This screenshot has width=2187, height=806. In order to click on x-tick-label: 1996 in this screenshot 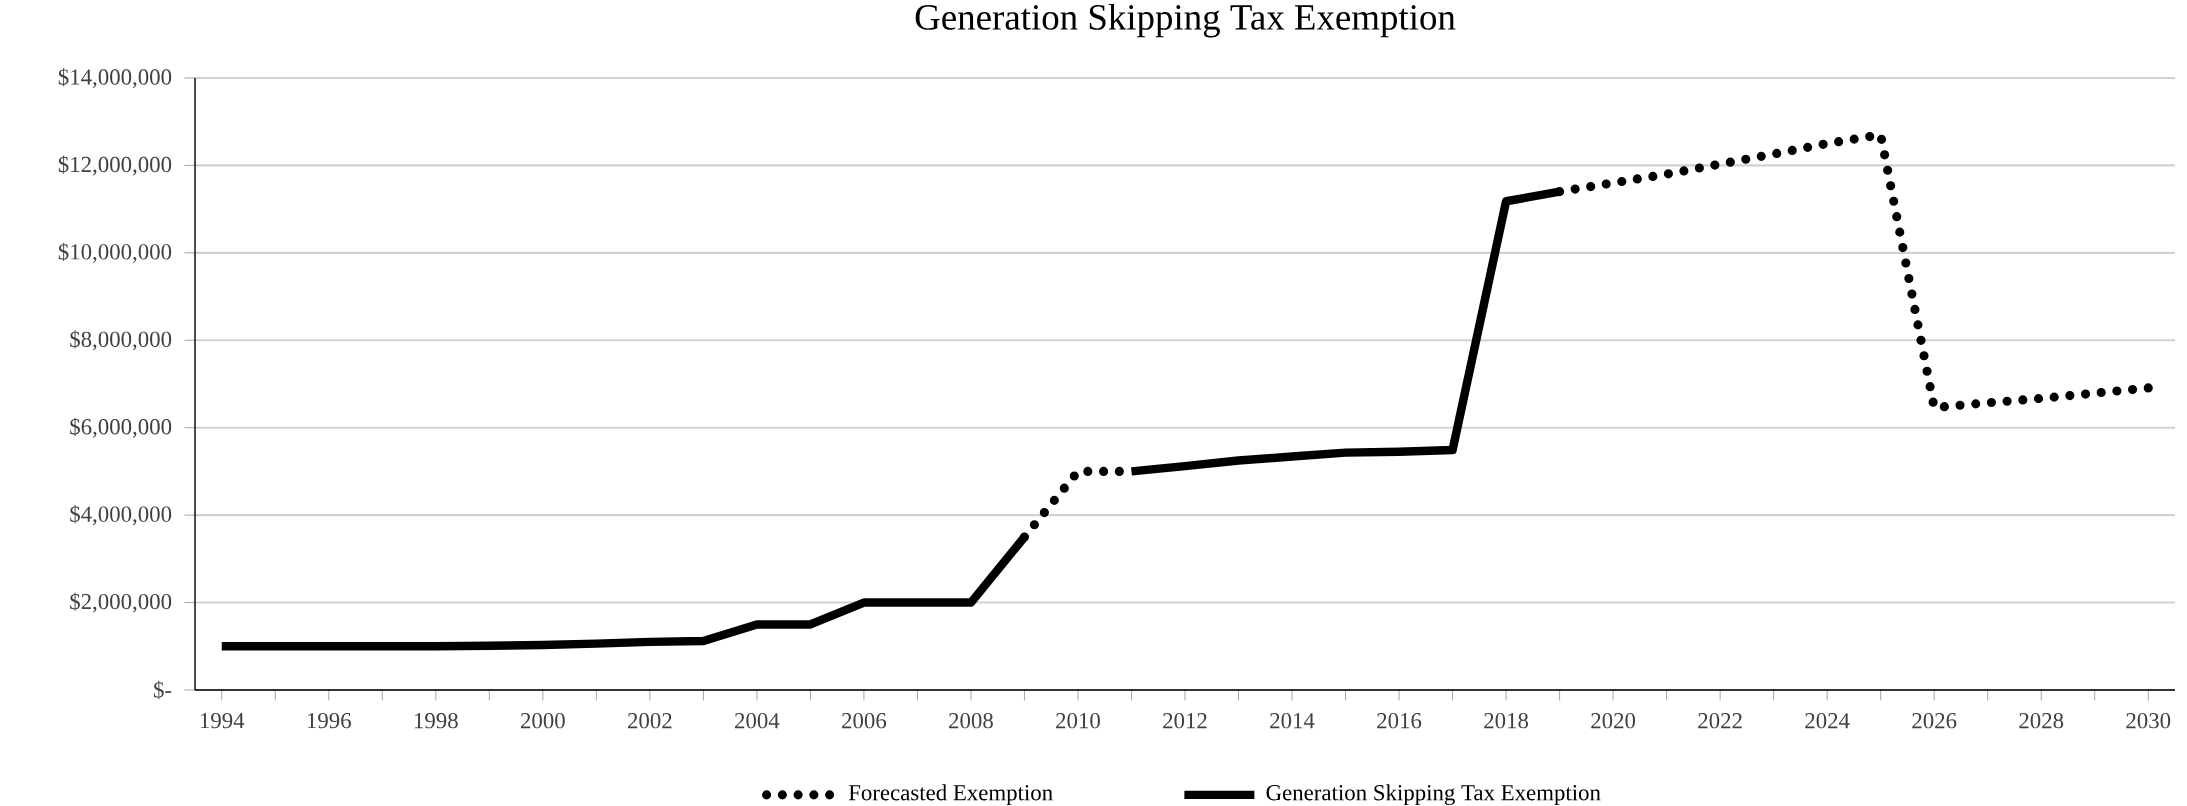, I will do `click(329, 720)`.